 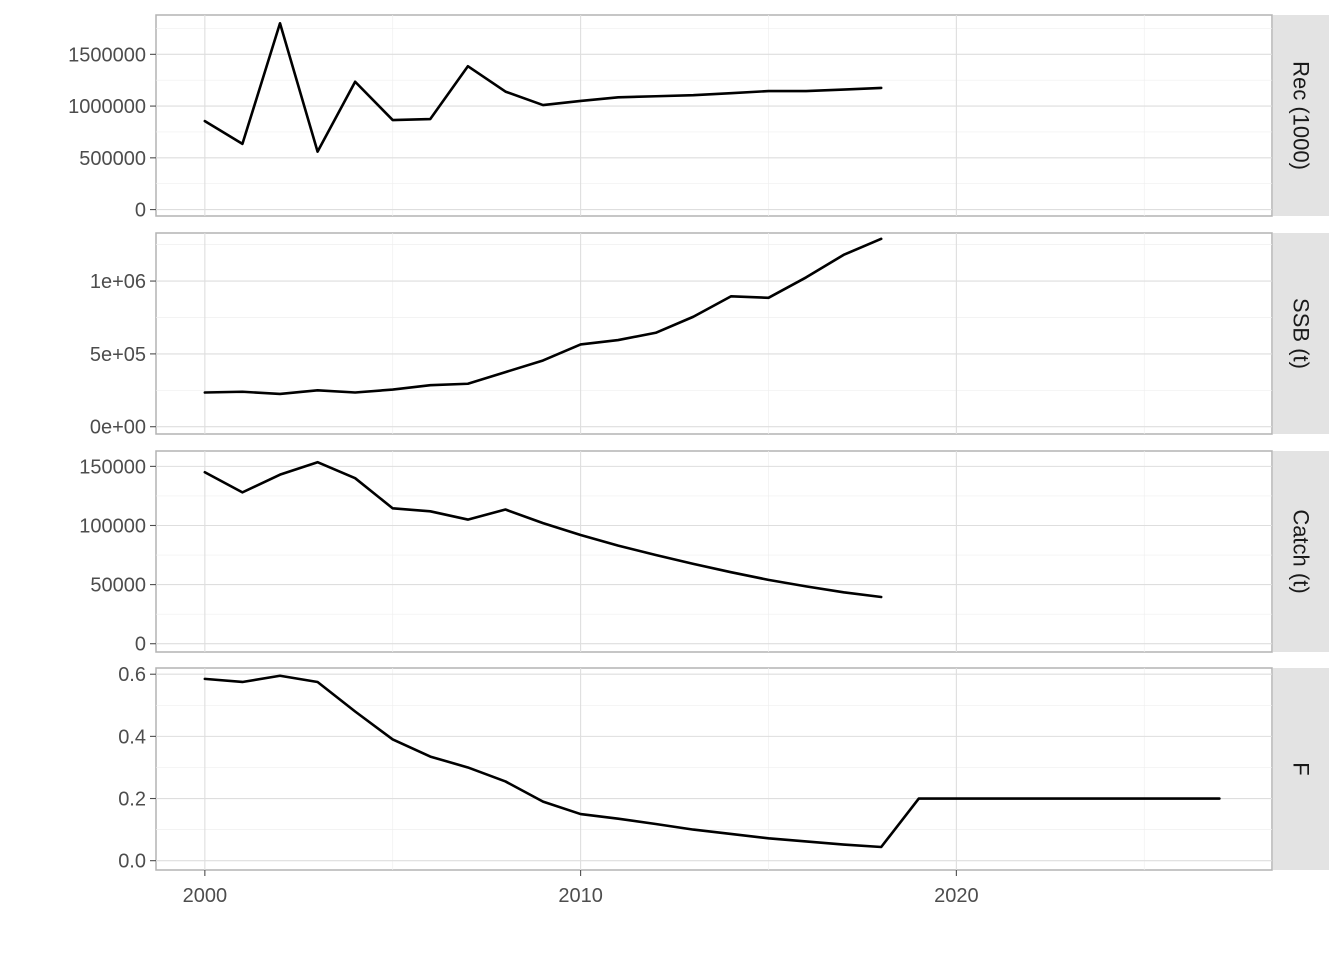 I want to click on y-tick-label: 500000, so click(x=112, y=159).